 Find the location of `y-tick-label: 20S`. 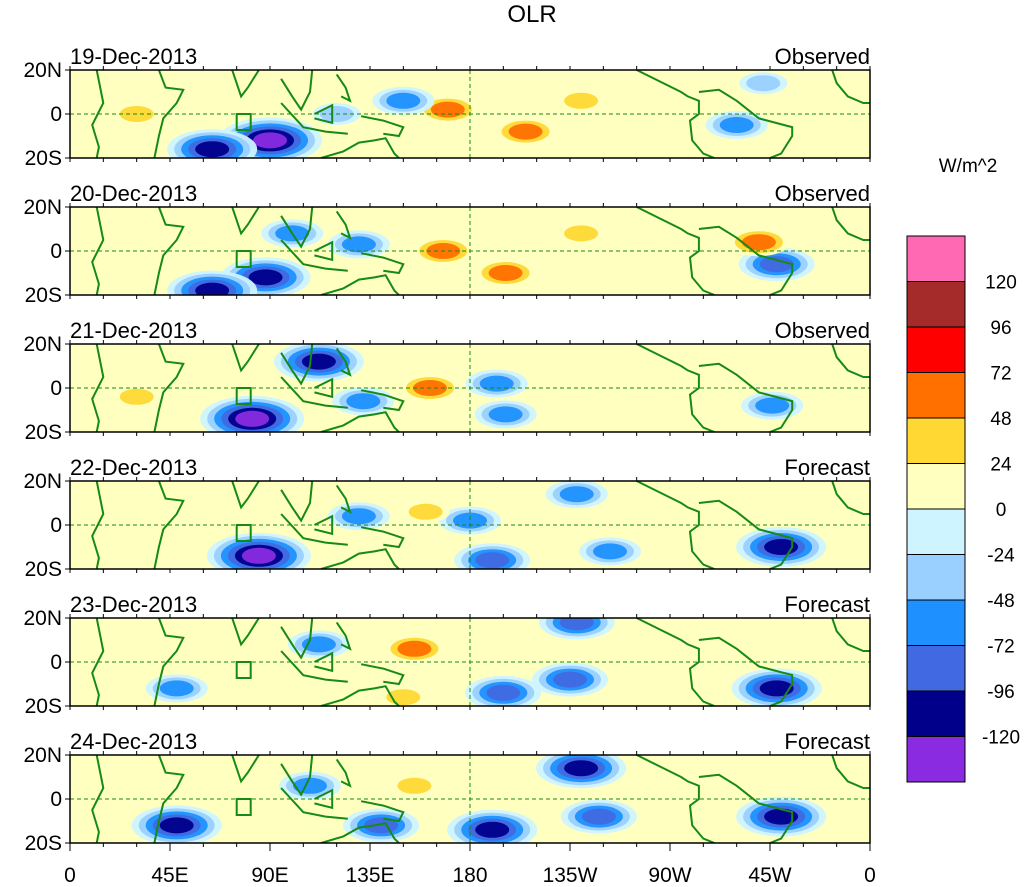

y-tick-label: 20S is located at coordinates (43, 706).